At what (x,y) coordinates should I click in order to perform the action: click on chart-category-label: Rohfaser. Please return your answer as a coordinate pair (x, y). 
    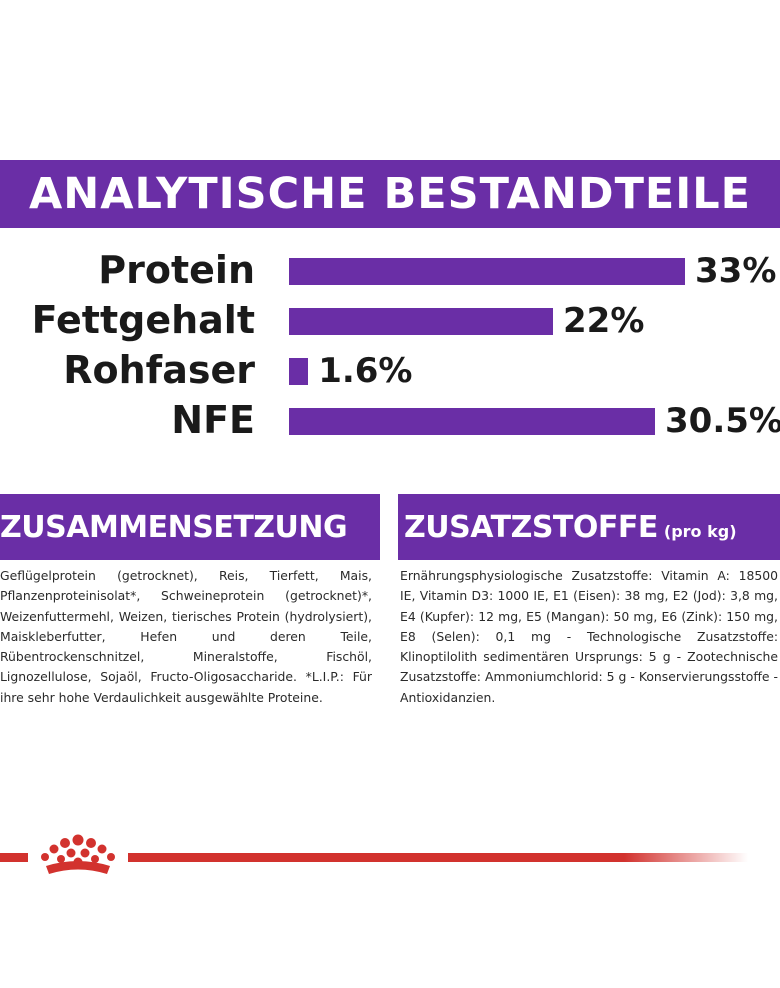
    Looking at the image, I should click on (159, 370).